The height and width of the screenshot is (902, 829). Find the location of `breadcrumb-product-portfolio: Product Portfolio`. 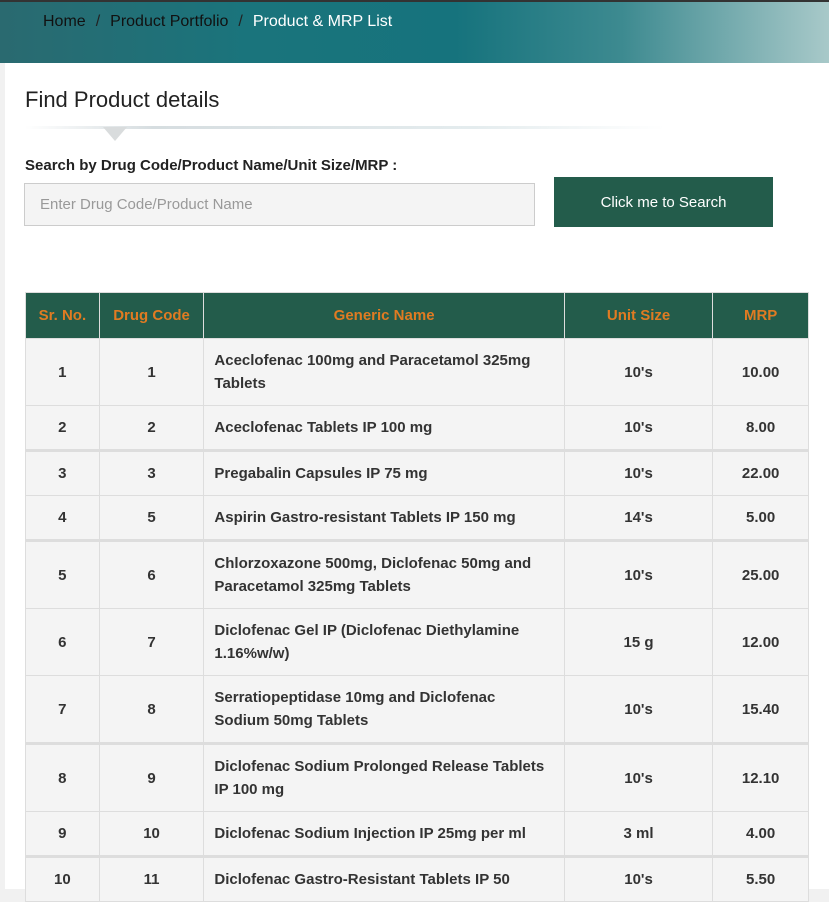

breadcrumb-product-portfolio: Product Portfolio is located at coordinates (169, 21).